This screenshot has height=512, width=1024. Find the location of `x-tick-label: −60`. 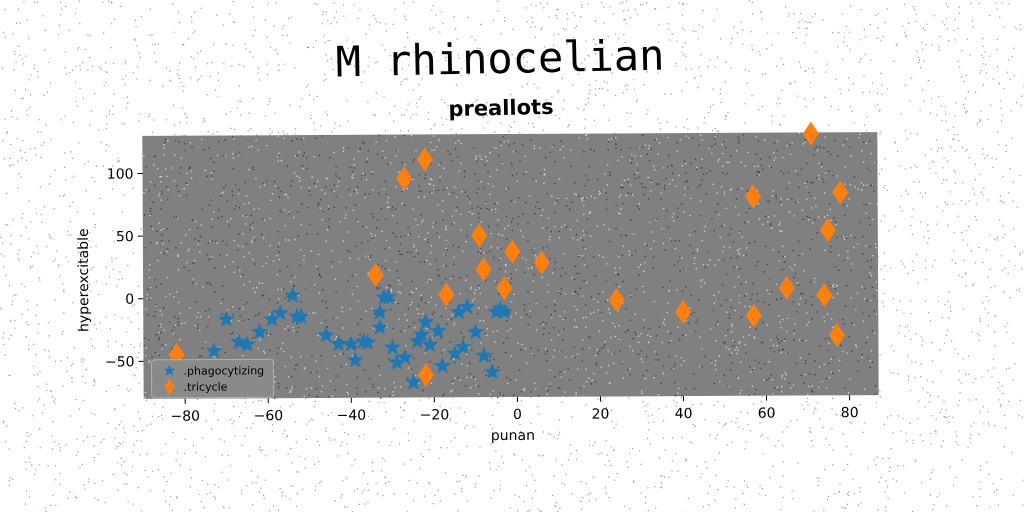

x-tick-label: −60 is located at coordinates (269, 416).